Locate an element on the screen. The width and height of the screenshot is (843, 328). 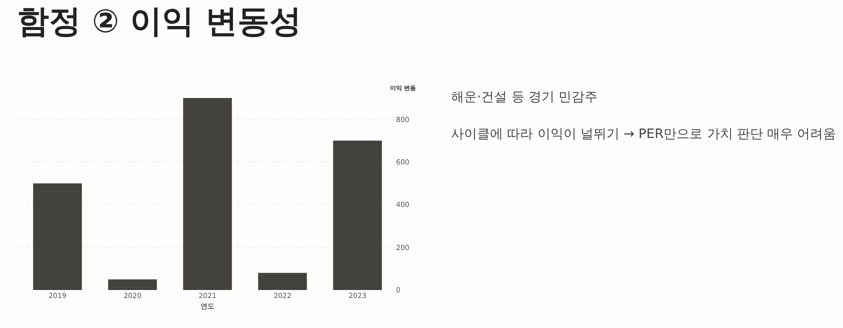
text: 해운·건설 등 경기 민감주 is located at coordinates (524, 97).